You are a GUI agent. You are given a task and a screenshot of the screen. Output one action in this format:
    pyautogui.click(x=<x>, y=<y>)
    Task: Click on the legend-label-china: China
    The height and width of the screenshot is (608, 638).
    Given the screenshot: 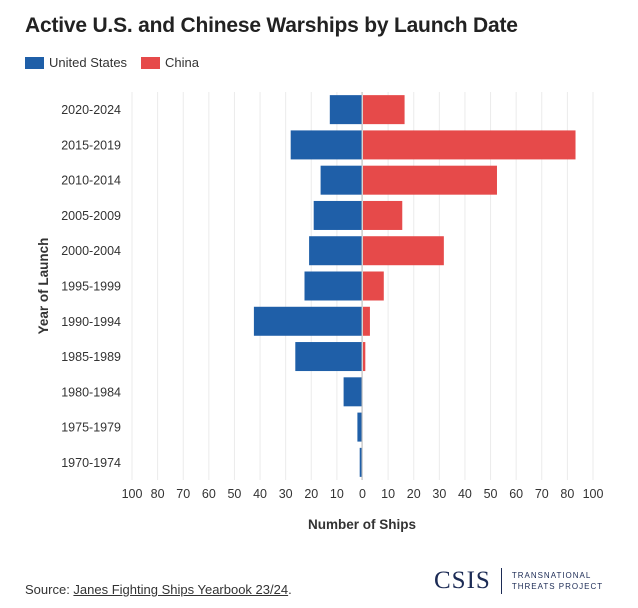 What is the action you would take?
    pyautogui.click(x=182, y=62)
    